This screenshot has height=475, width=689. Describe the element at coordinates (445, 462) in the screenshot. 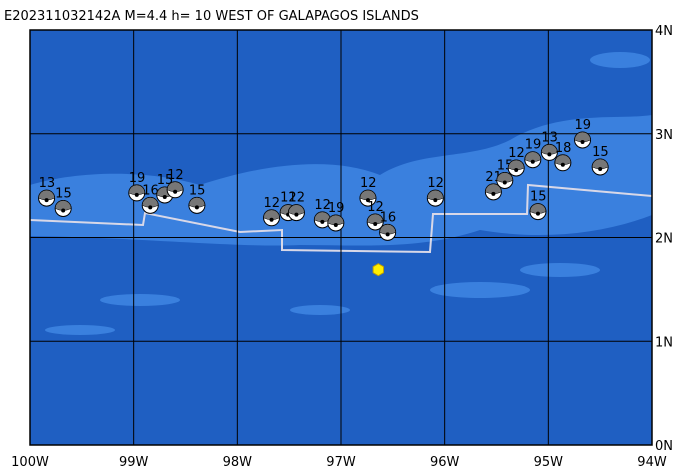

I see `lon-tick-label: 96W` at that location.